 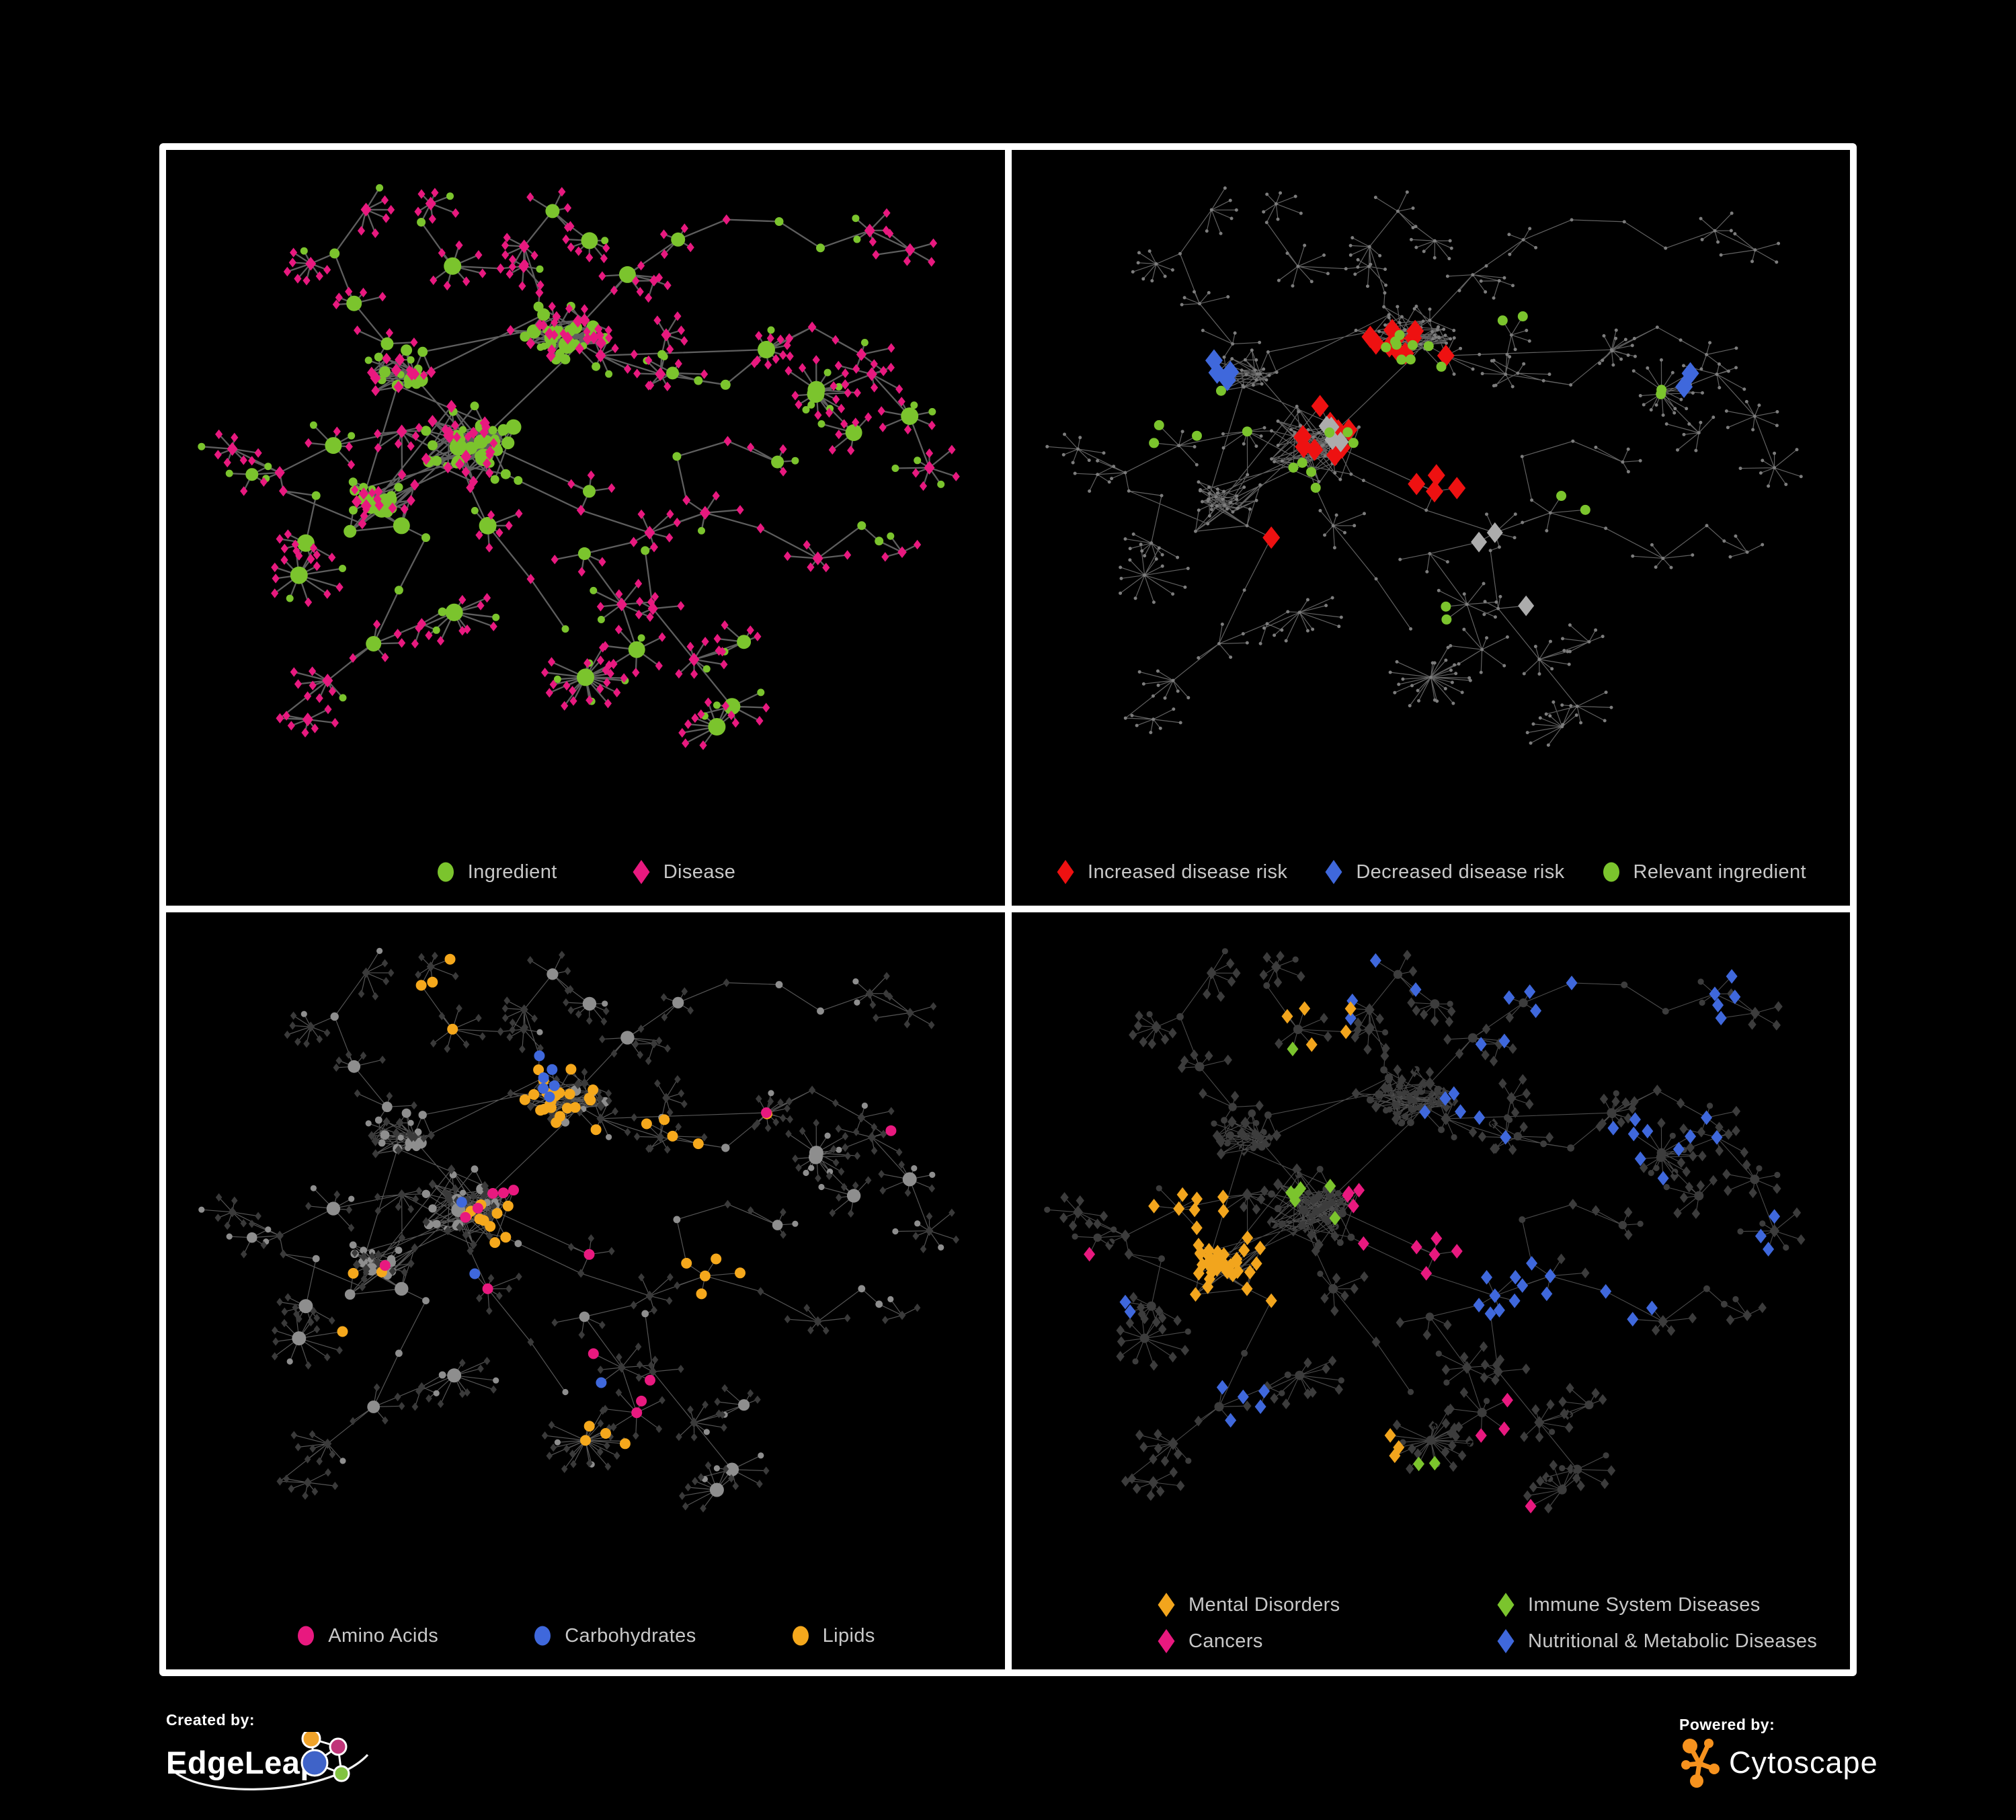 I want to click on legend-item-immune-system-diseases: Immune System Diseases, so click(x=1628, y=1604).